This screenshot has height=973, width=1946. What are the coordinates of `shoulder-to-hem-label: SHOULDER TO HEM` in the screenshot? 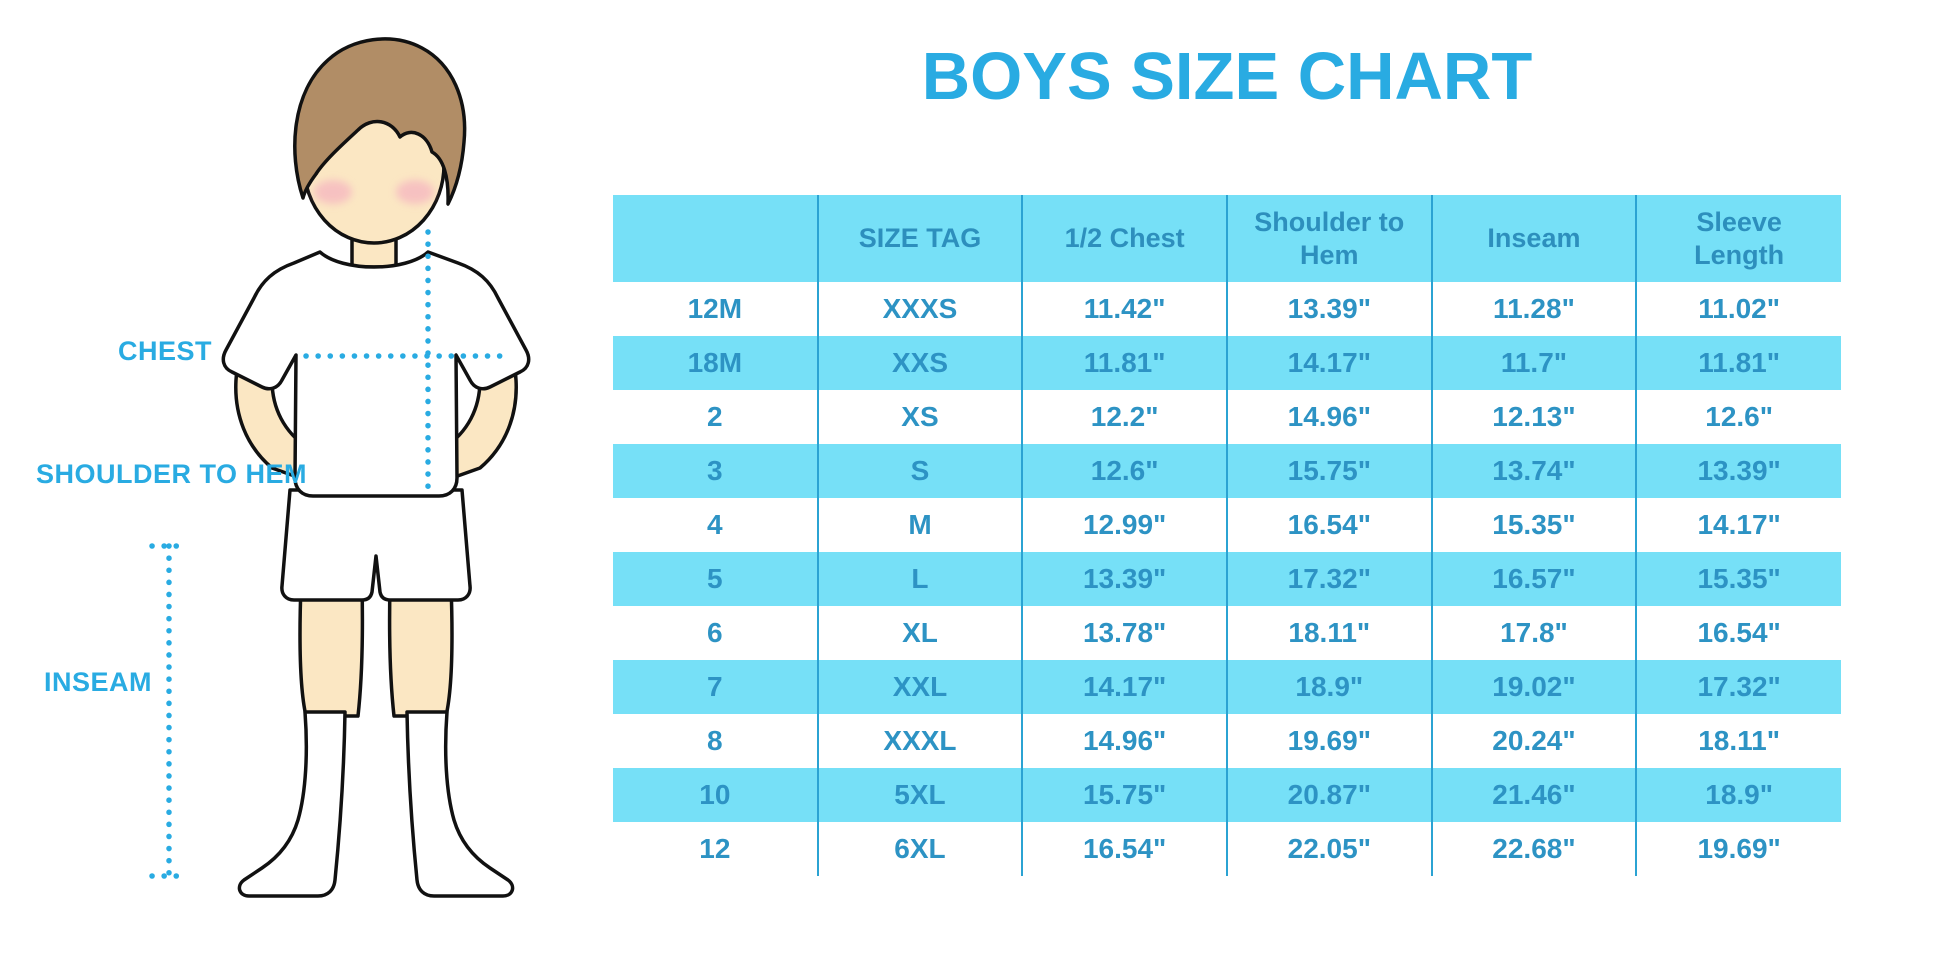 It's located at (172, 474).